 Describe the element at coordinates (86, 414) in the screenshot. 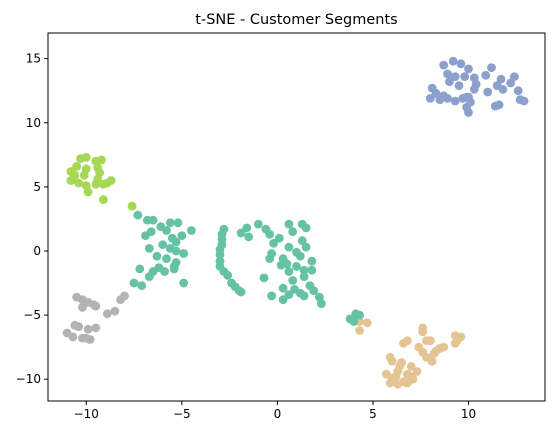

I see `x-tick-label: −10` at that location.